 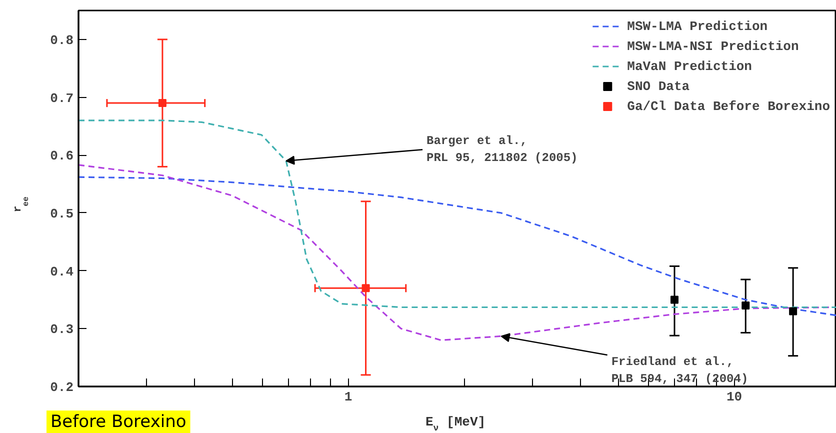 I want to click on x-tick-label: 10, so click(x=734, y=397).